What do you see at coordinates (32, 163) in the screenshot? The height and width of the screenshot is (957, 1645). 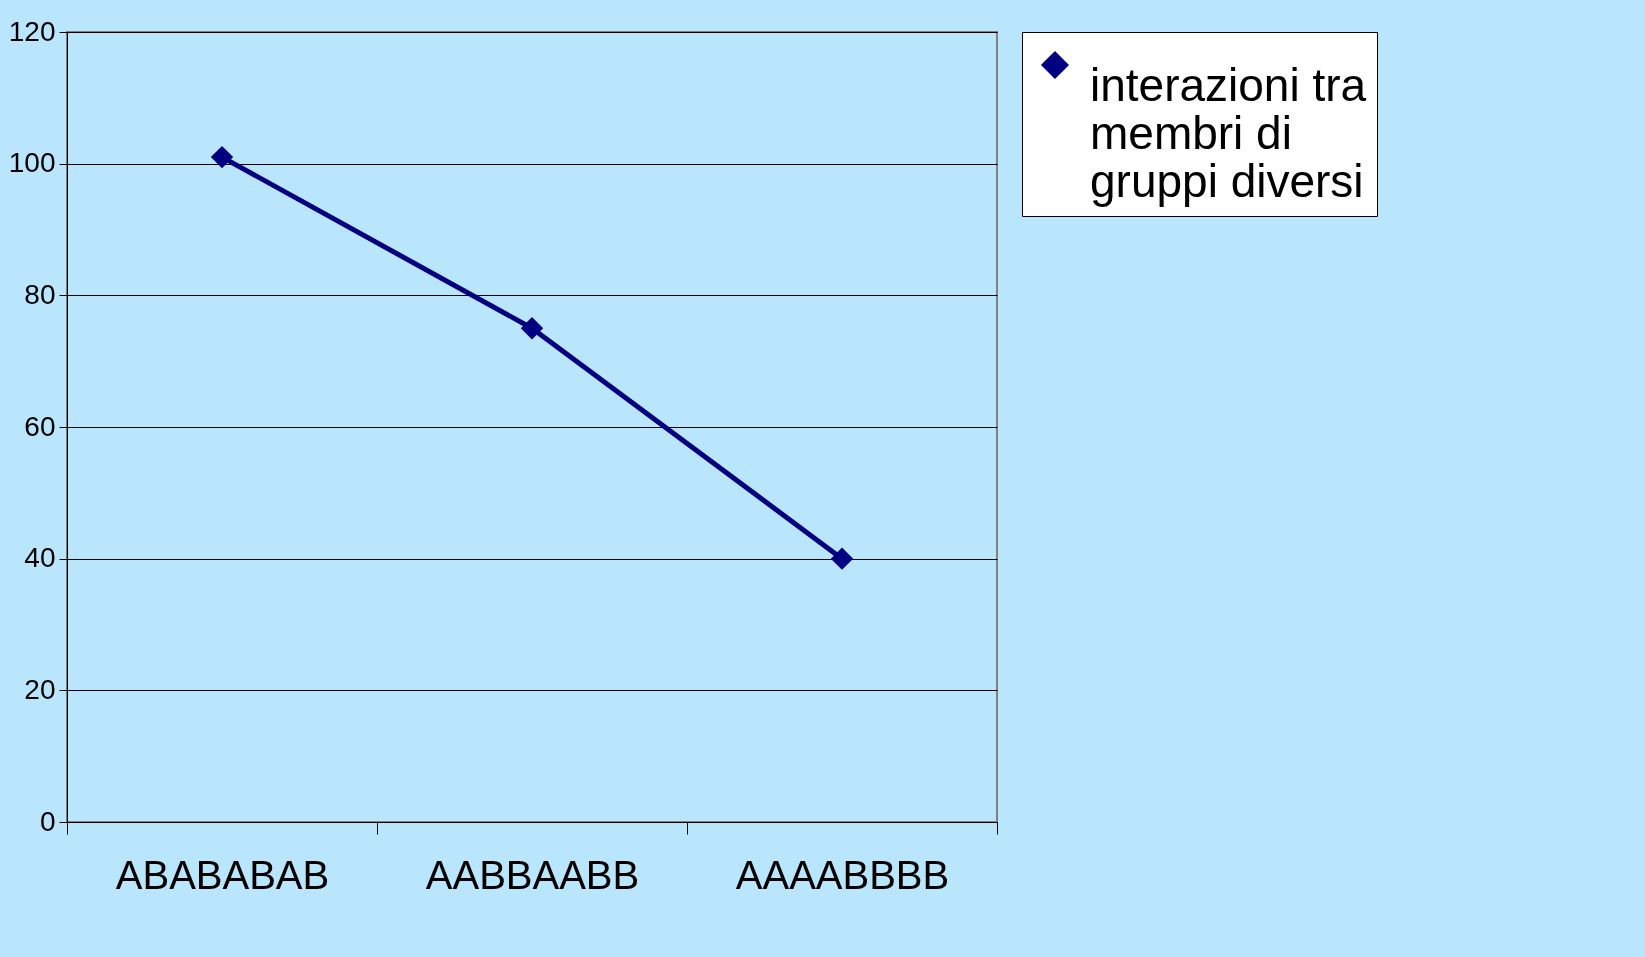 I see `y-tick-label: 100` at bounding box center [32, 163].